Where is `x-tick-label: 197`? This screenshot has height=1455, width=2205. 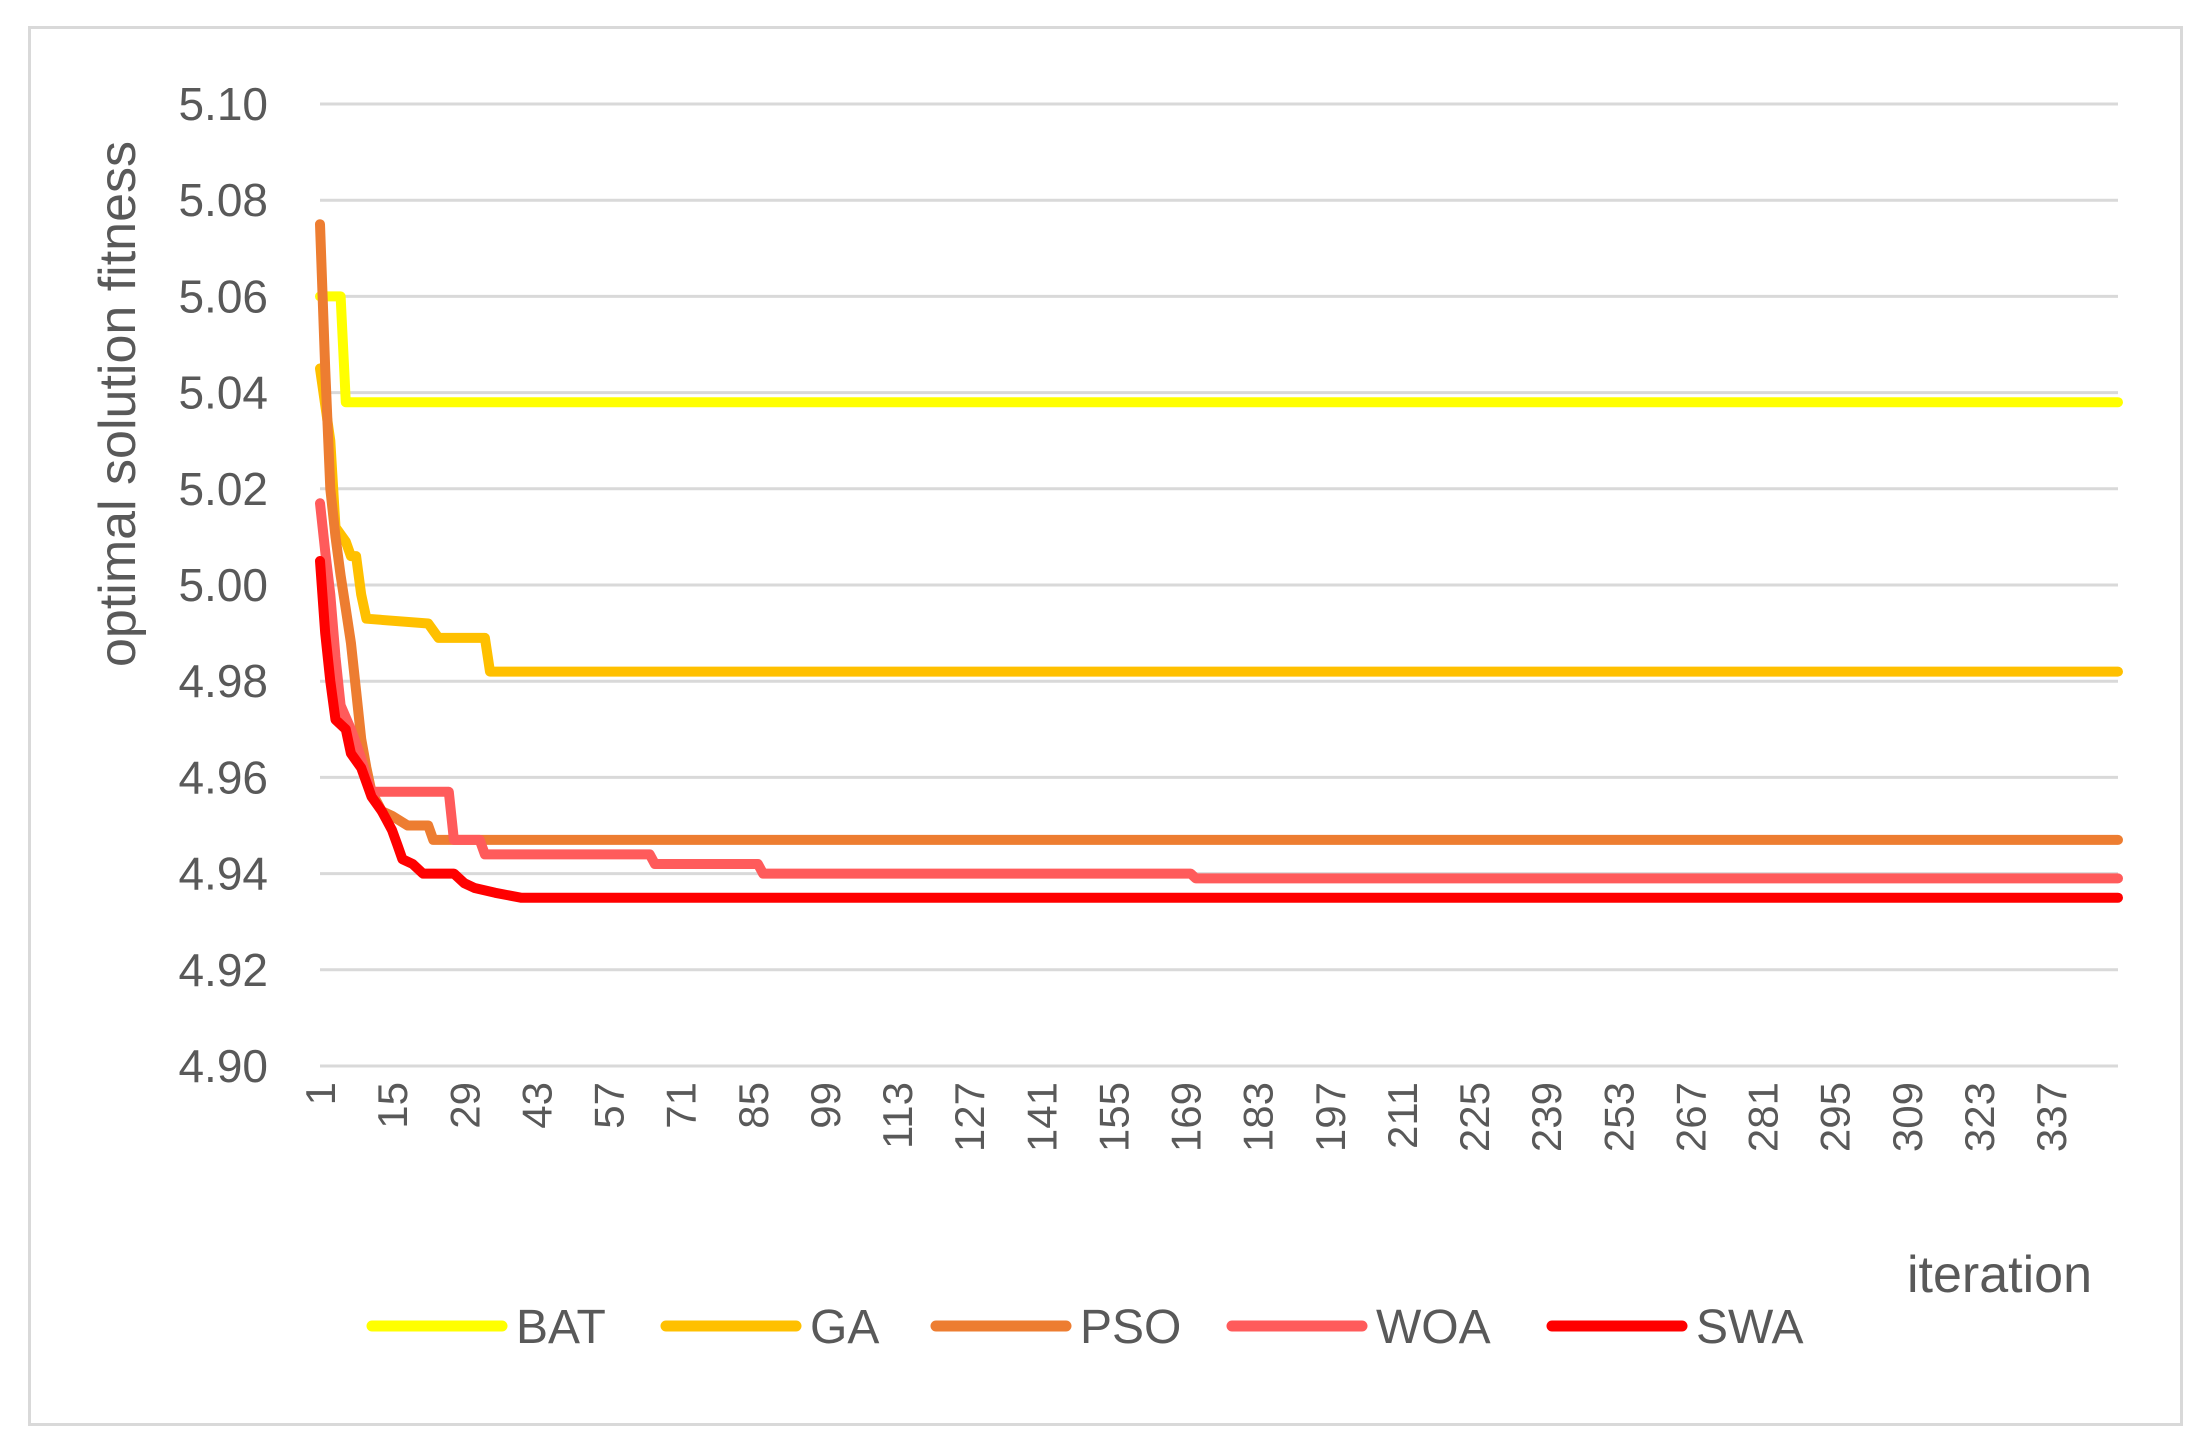 x-tick-label: 197 is located at coordinates (1330, 1117).